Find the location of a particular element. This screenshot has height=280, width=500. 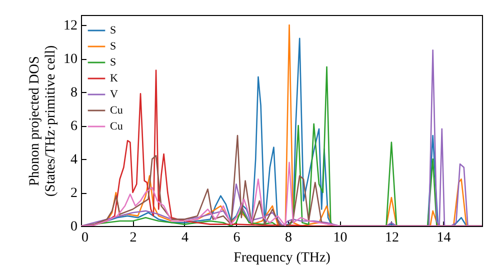

y-tick-label: 6 is located at coordinates (74, 126).